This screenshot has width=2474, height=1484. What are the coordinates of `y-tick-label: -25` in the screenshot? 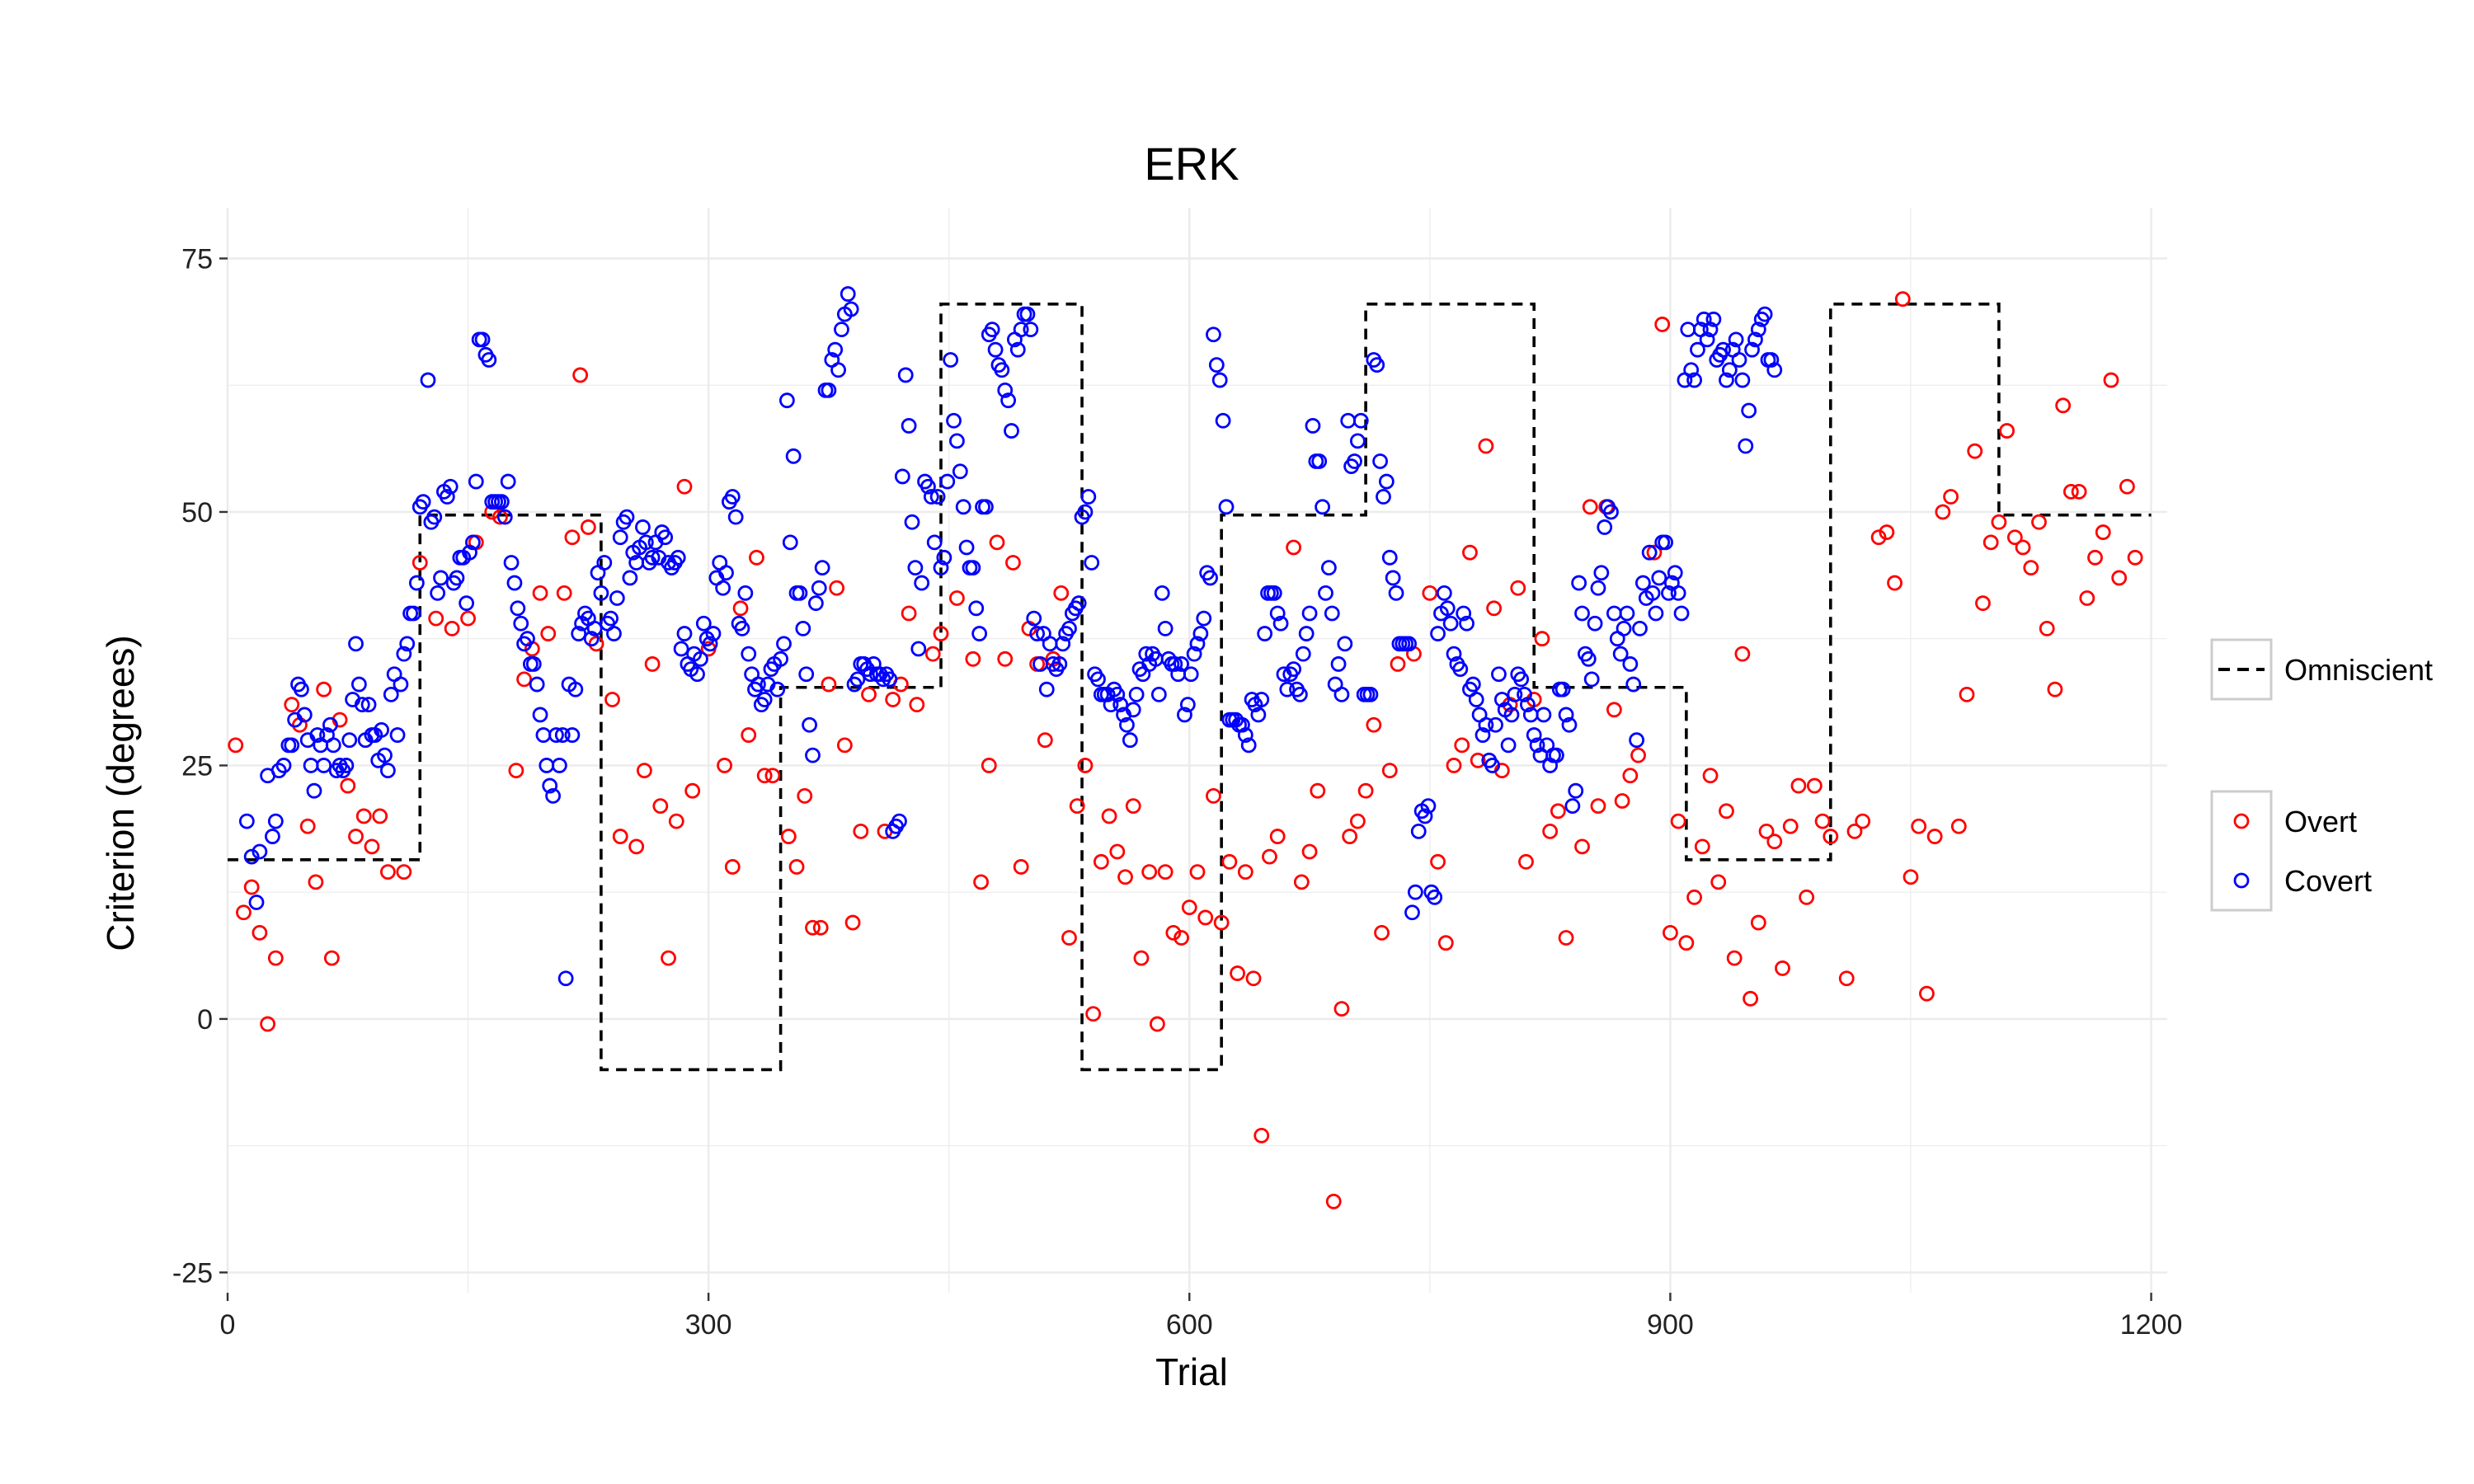 It's located at (192, 1273).